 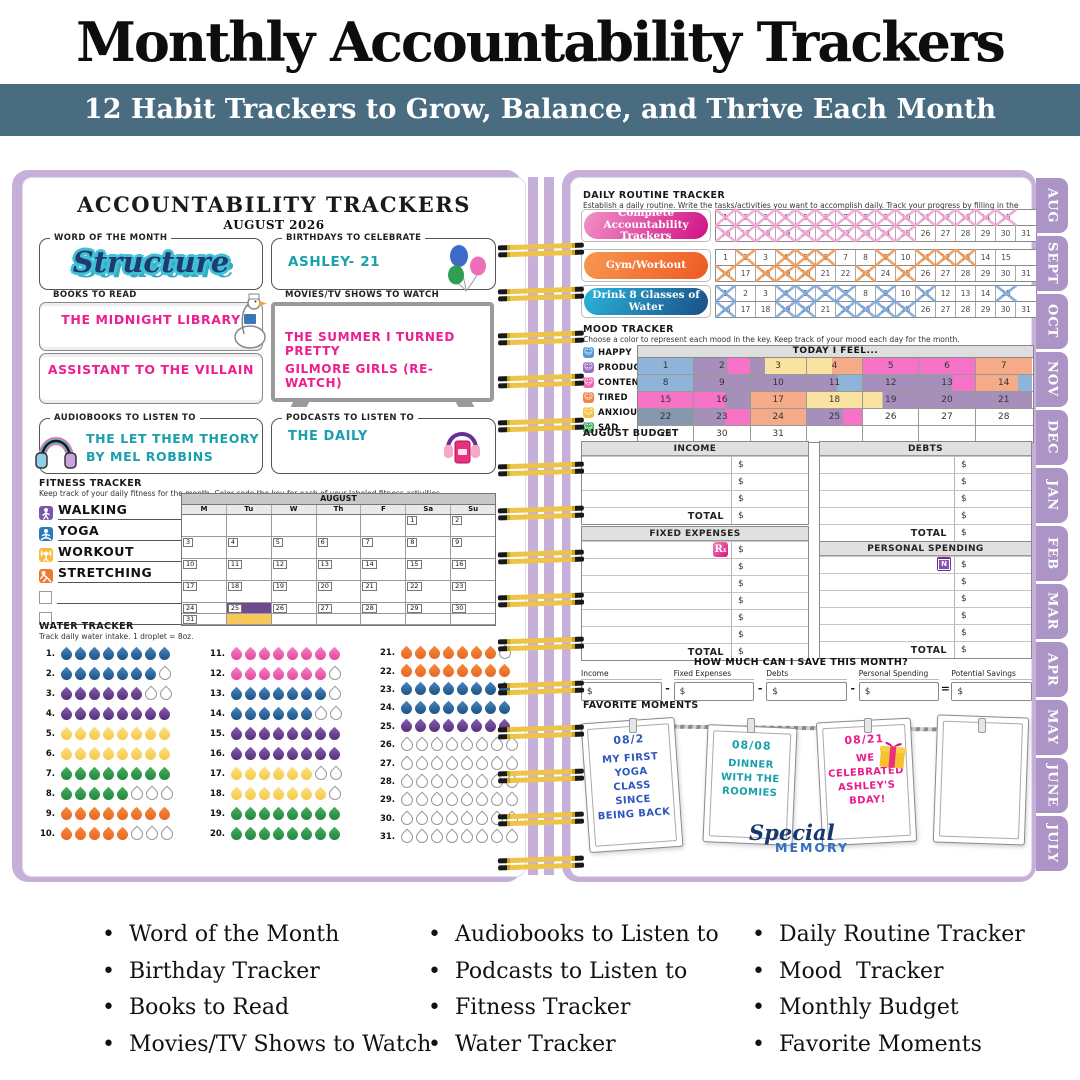 What do you see at coordinates (925, 257) in the screenshot?
I see `routine-day-cell: 11` at bounding box center [925, 257].